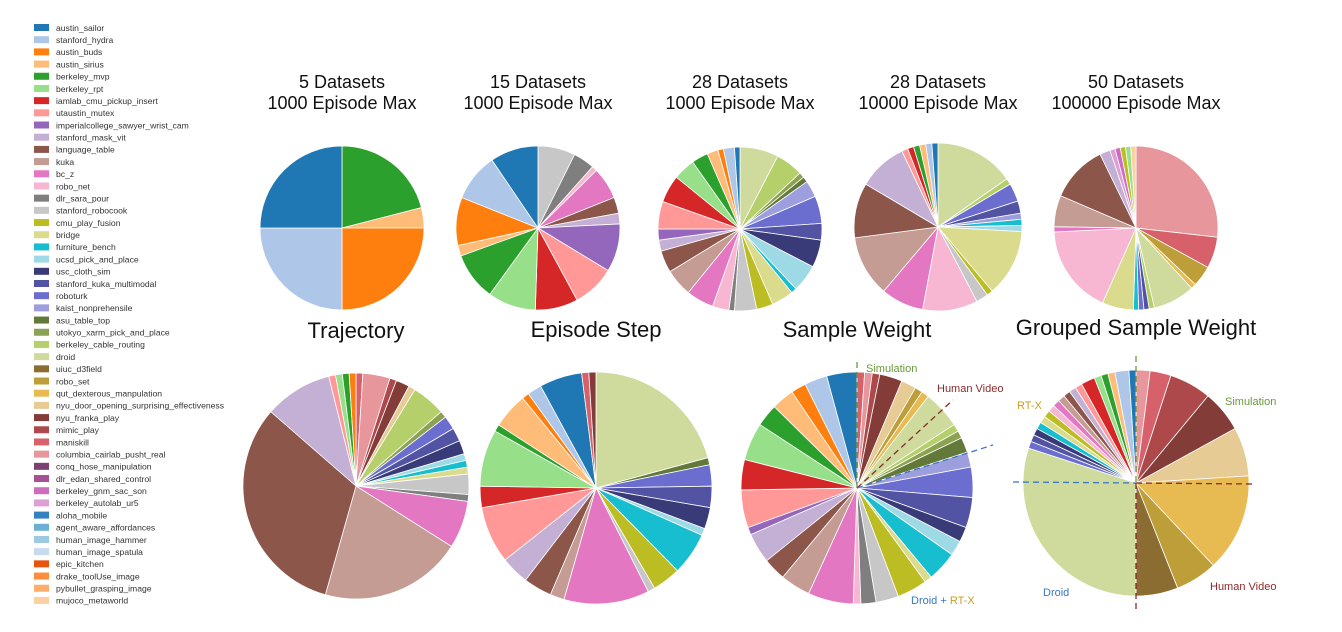  I want to click on legend-entry-droid: droid, so click(54, 357).